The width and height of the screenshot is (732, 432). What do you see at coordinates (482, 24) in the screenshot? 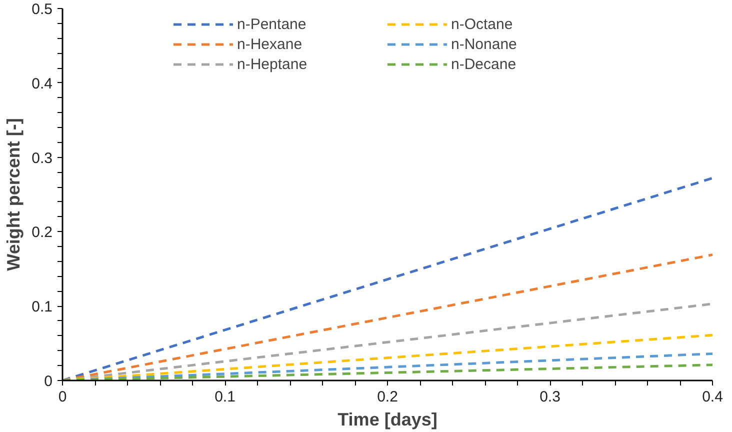
I see `legend-label: n-Octane` at bounding box center [482, 24].